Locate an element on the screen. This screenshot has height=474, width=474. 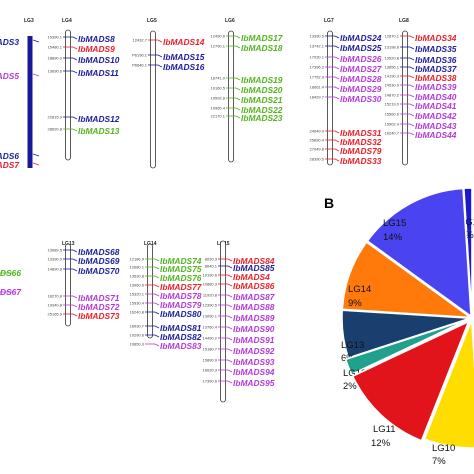
gene-label: IbMADS25 is located at coordinates (361, 48).